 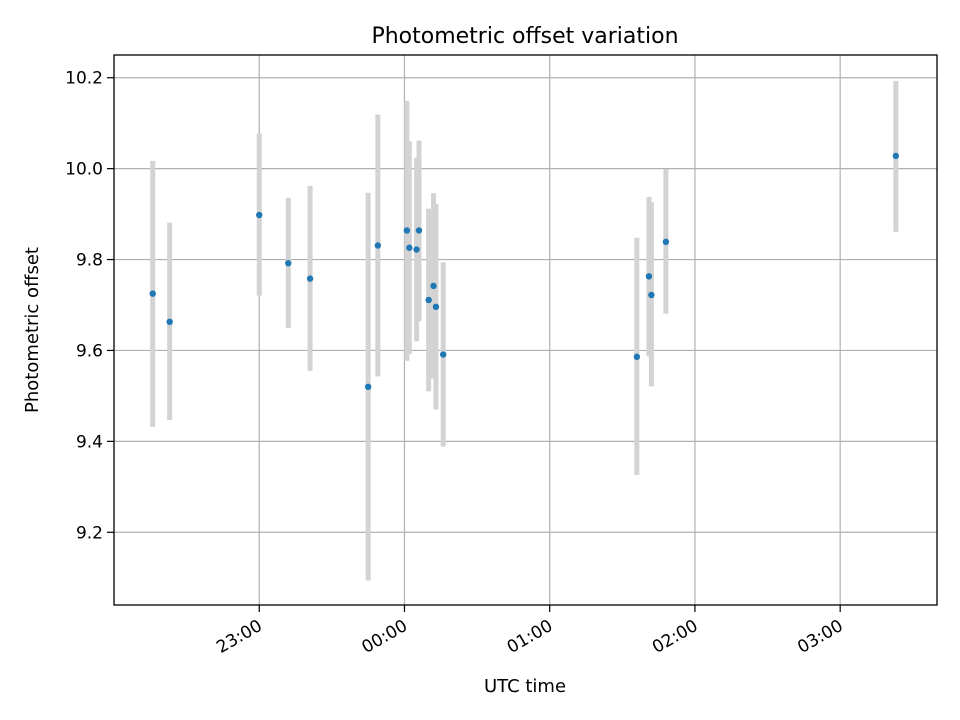 What do you see at coordinates (89, 261) in the screenshot?
I see `y-tick-label: 9.8` at bounding box center [89, 261].